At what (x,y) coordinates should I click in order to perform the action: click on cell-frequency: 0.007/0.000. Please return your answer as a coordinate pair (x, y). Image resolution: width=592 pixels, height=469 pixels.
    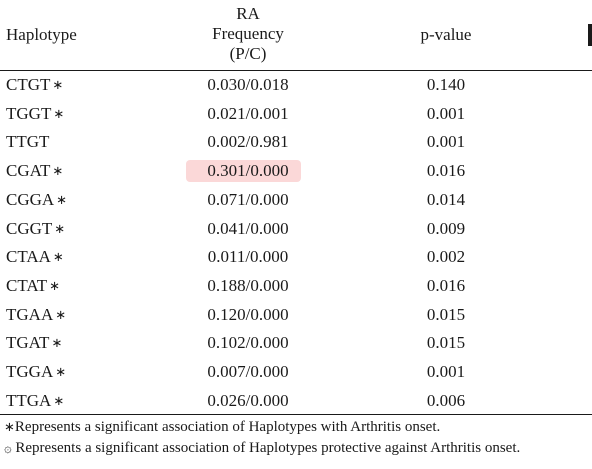
    Looking at the image, I should click on (248, 371).